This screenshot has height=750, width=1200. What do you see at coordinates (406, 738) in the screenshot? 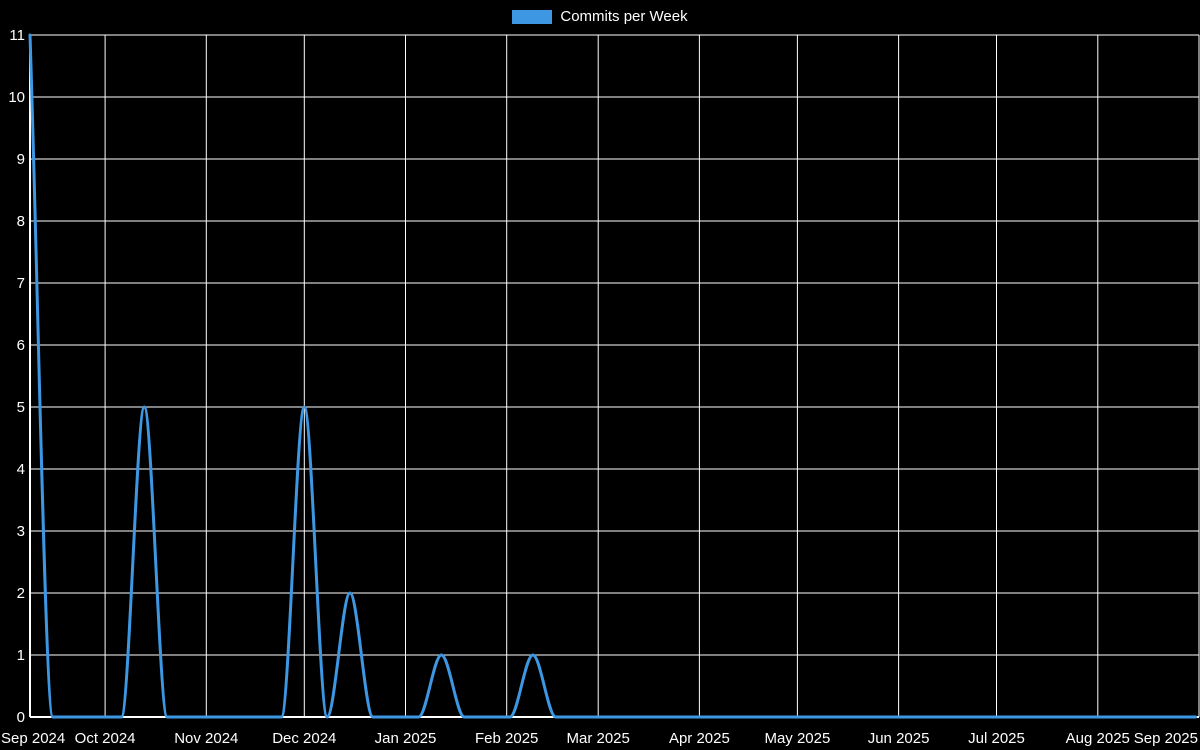
I see `x-tick-label: Jan 2025` at bounding box center [406, 738].